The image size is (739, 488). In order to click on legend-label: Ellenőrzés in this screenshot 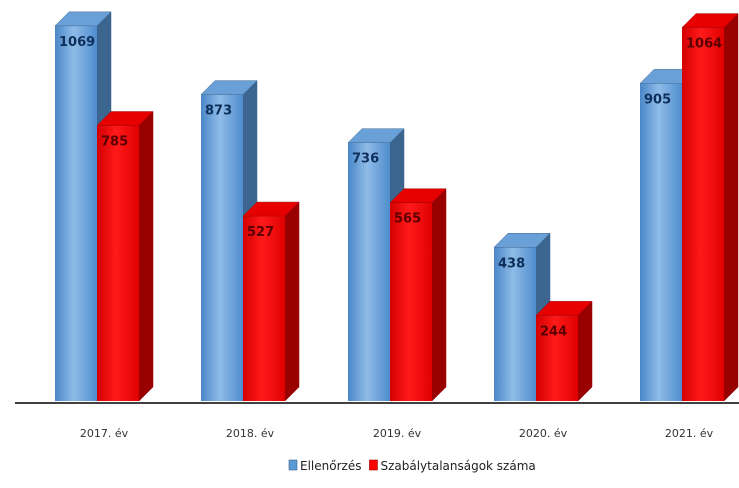, I will do `click(330, 466)`.